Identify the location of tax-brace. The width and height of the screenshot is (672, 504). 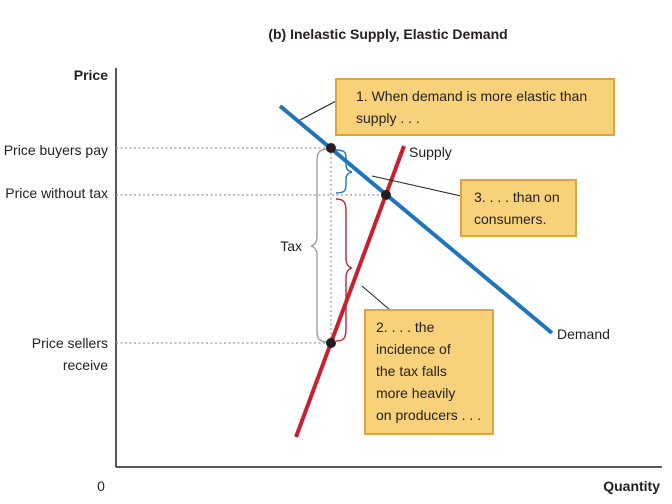
(320, 245).